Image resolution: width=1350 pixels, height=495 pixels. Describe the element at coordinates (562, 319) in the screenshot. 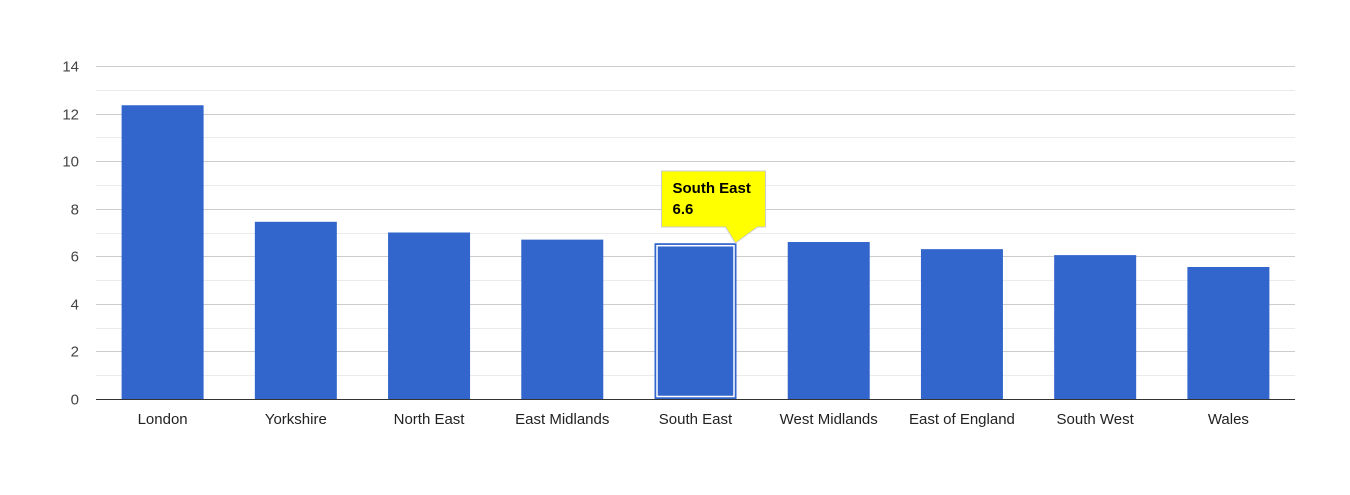

I see `bar-east-midlands` at that location.